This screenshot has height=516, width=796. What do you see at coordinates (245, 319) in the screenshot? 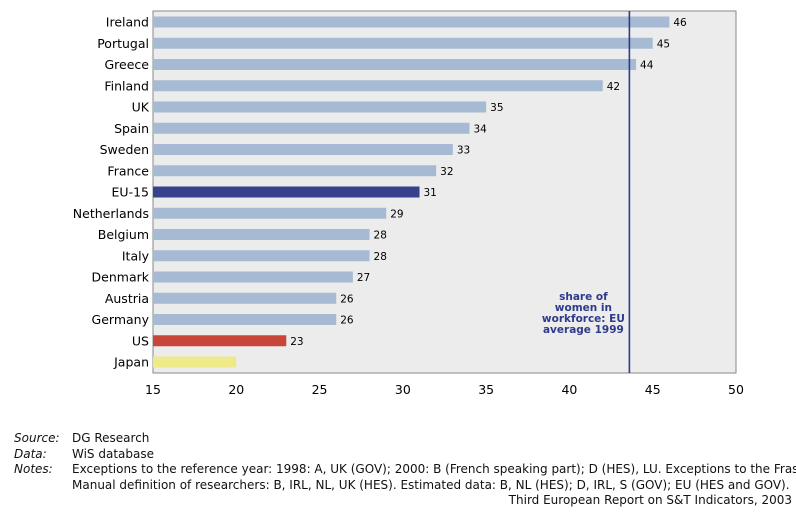
I see `bar-germany` at bounding box center [245, 319].